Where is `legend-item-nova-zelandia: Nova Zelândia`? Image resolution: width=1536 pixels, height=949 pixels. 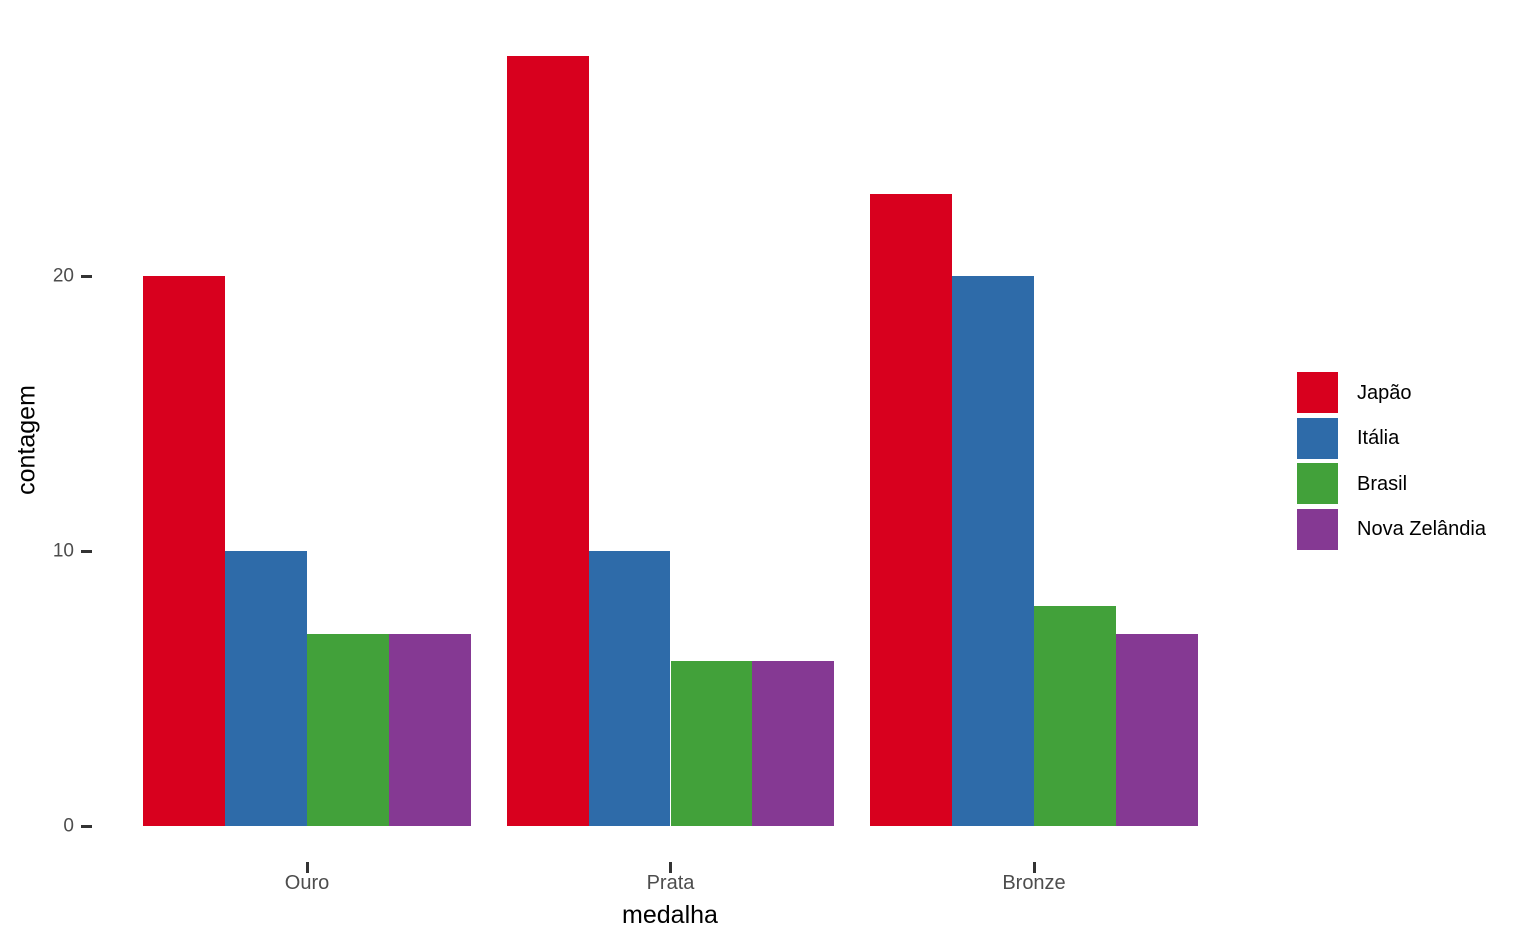 legend-item-nova-zelandia: Nova Zelândia is located at coordinates (1391, 529).